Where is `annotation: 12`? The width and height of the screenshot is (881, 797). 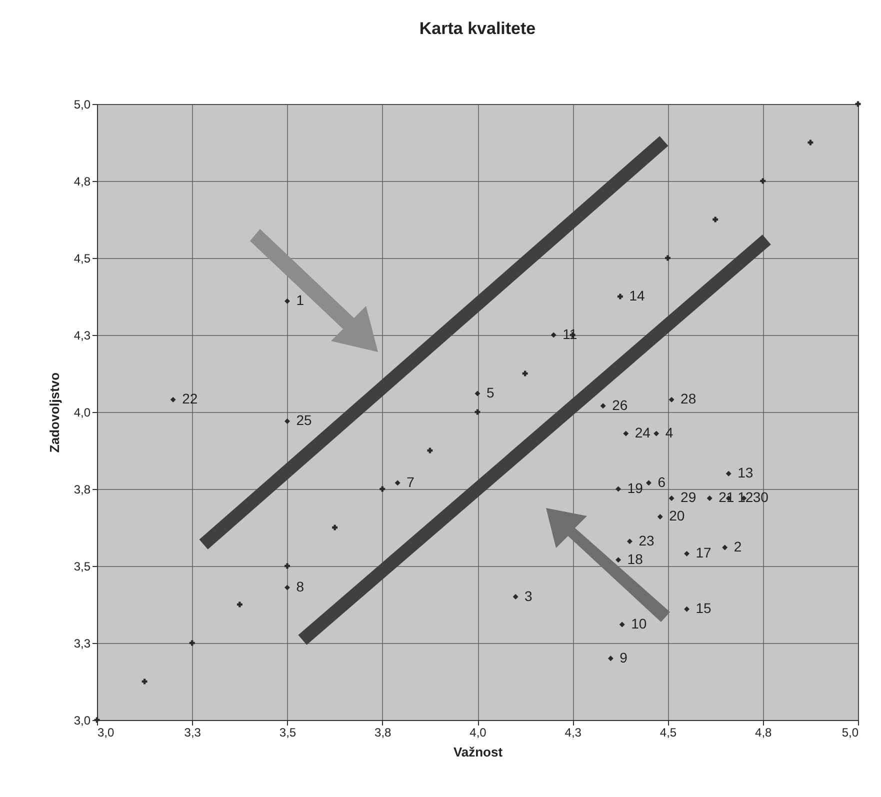 annotation: 12 is located at coordinates (746, 497).